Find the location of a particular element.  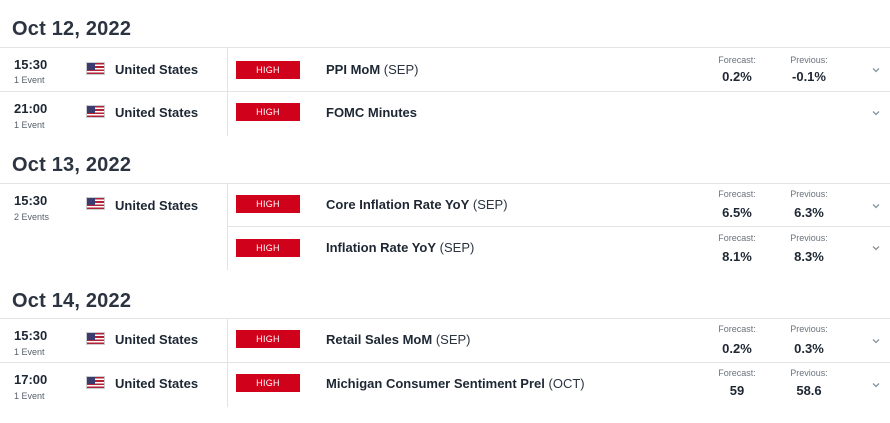

previous-value: 8.3% is located at coordinates (809, 256).